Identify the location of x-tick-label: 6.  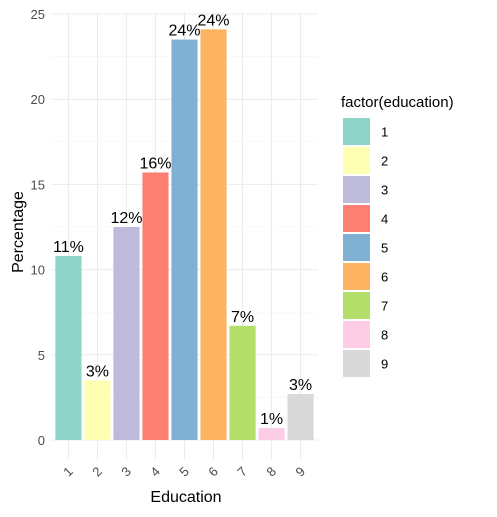
(213, 472).